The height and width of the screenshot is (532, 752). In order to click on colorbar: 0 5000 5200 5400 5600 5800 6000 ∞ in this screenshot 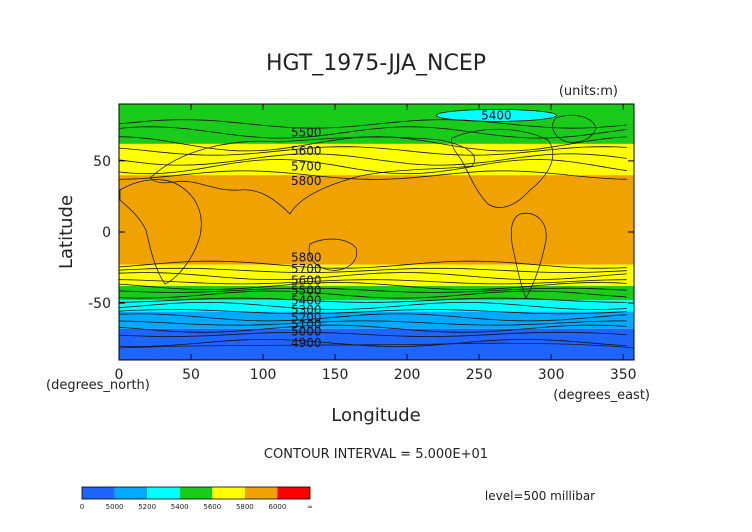, I will do `click(196, 498)`.